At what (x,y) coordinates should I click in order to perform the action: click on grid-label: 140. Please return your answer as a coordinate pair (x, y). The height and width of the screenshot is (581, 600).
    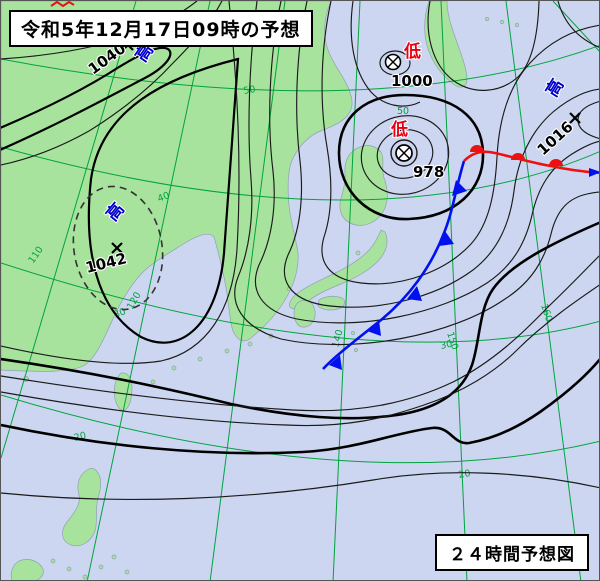
    Looking at the image, I should click on (337, 338).